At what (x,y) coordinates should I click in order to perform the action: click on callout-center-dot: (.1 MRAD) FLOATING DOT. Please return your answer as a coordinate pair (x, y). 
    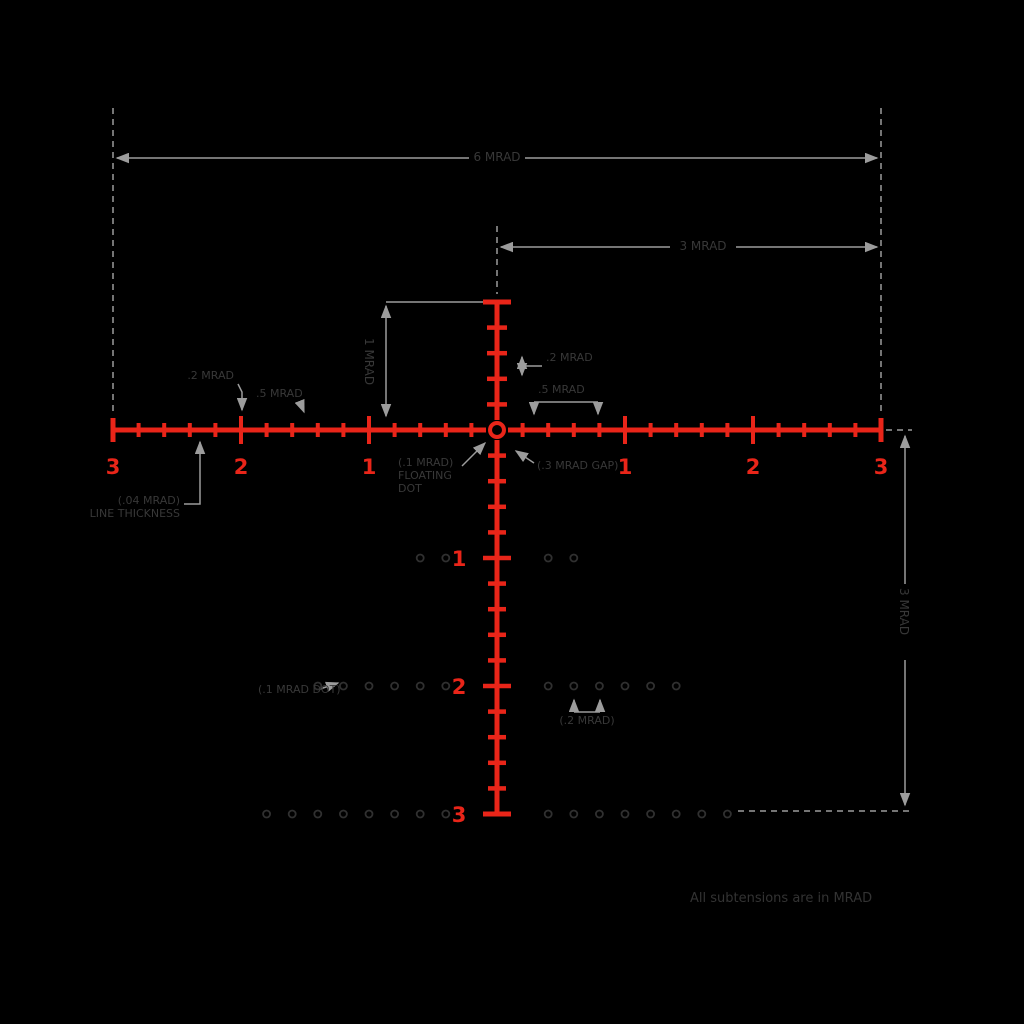
    Looking at the image, I should click on (425, 475).